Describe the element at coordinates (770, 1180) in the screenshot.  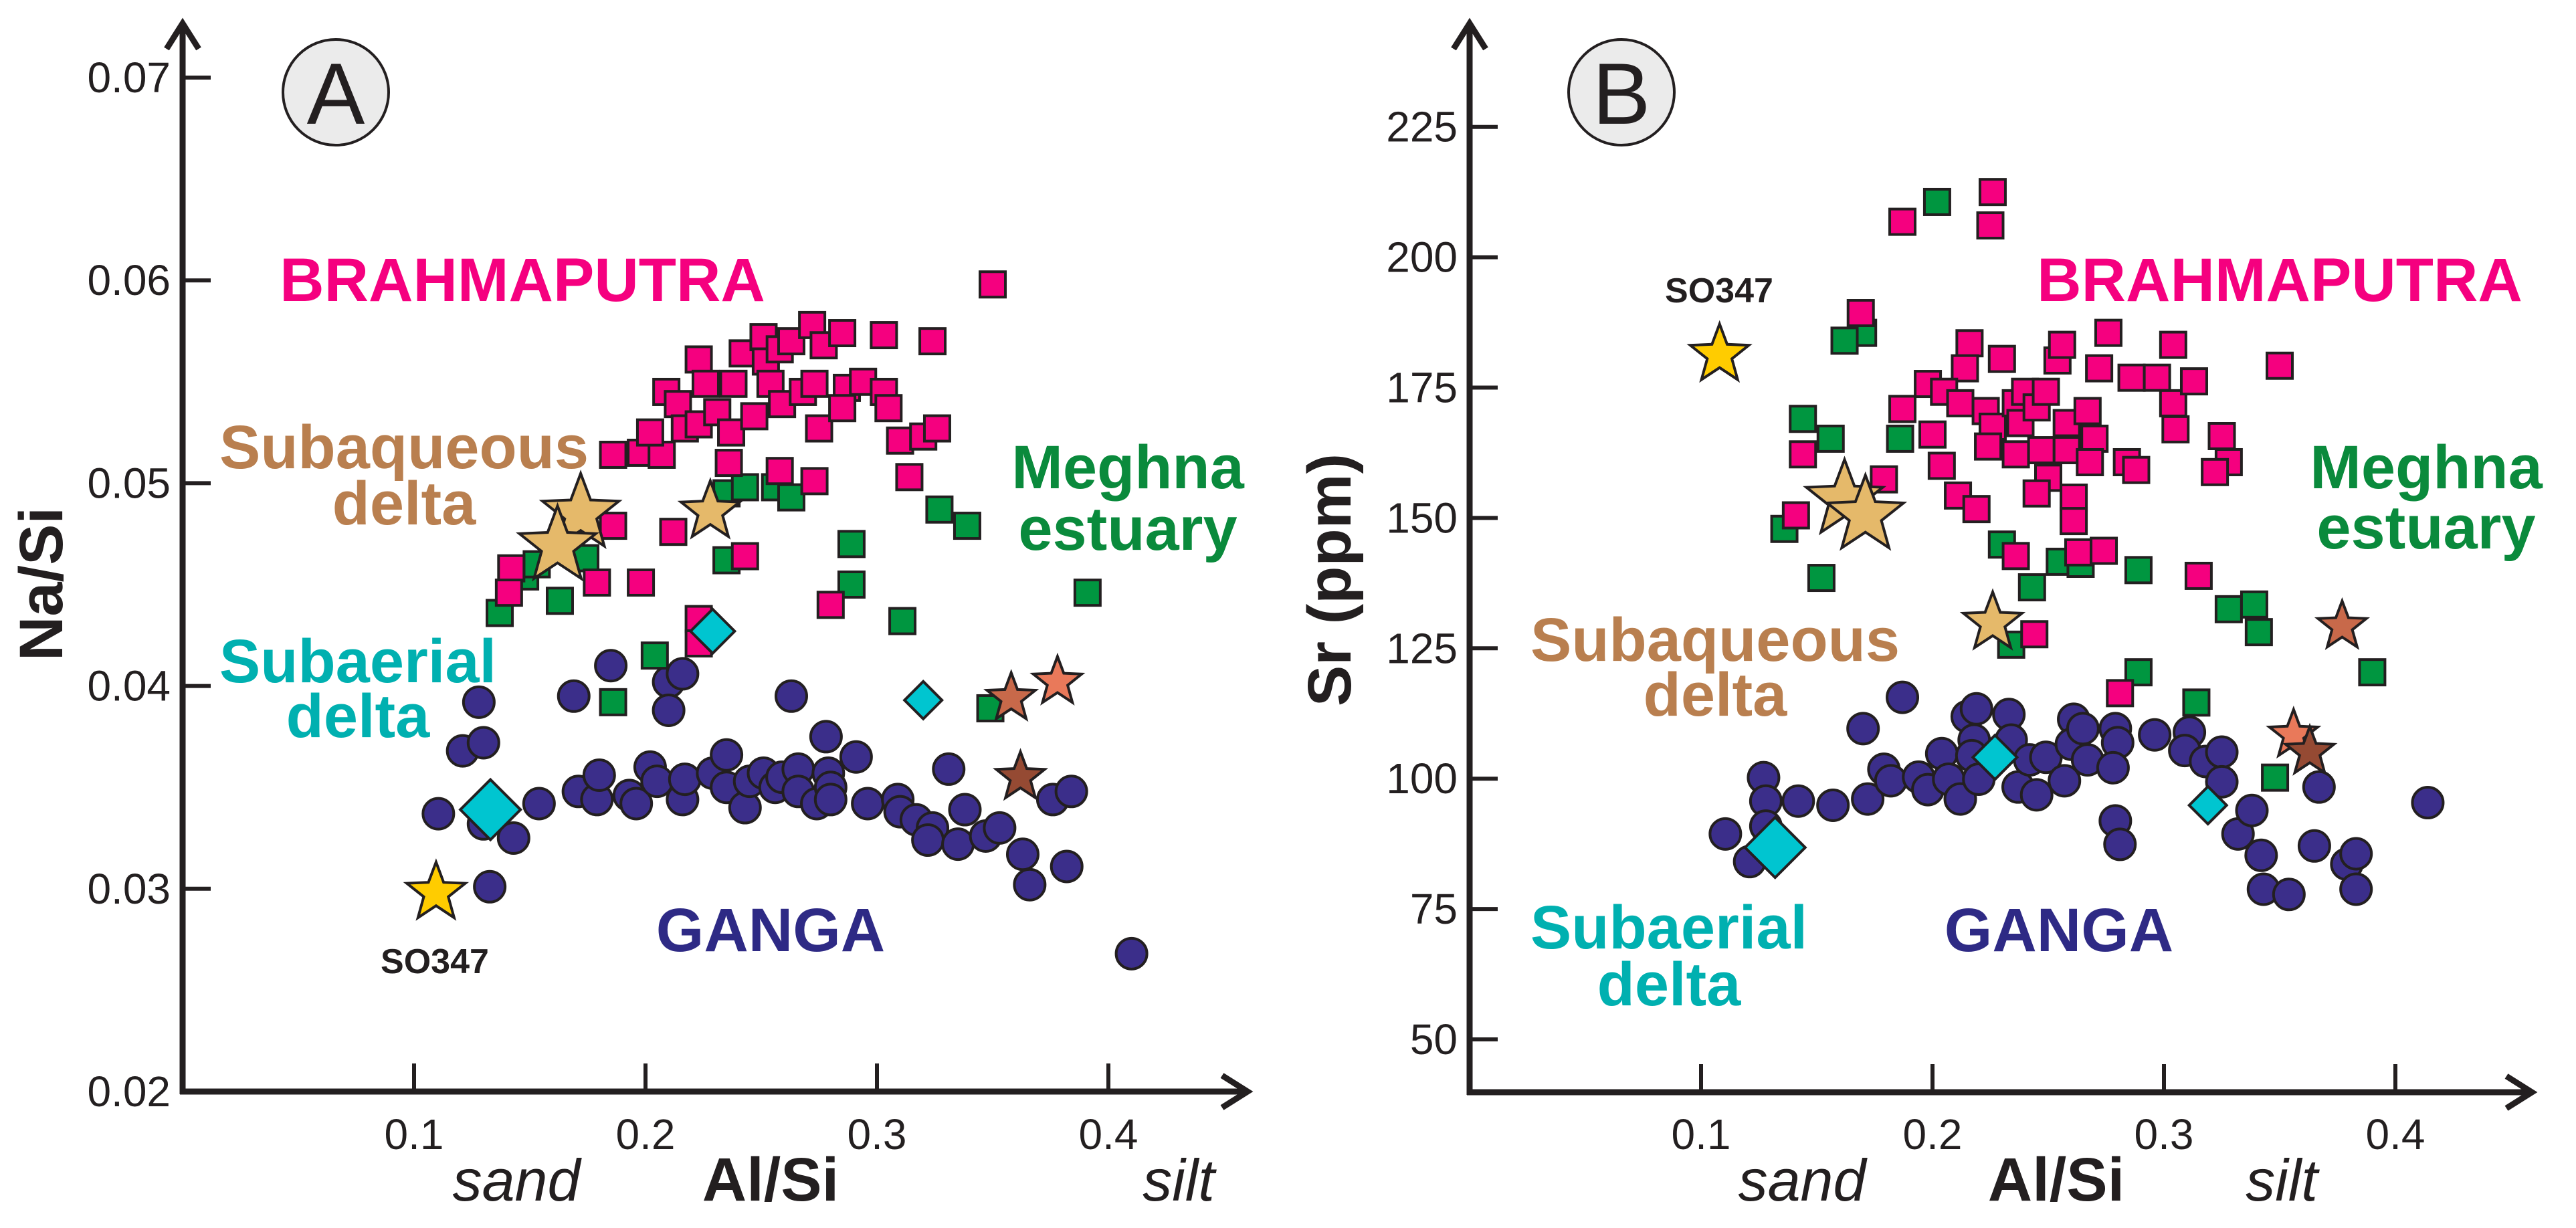
I see `x-axis-title: Al/Si` at that location.